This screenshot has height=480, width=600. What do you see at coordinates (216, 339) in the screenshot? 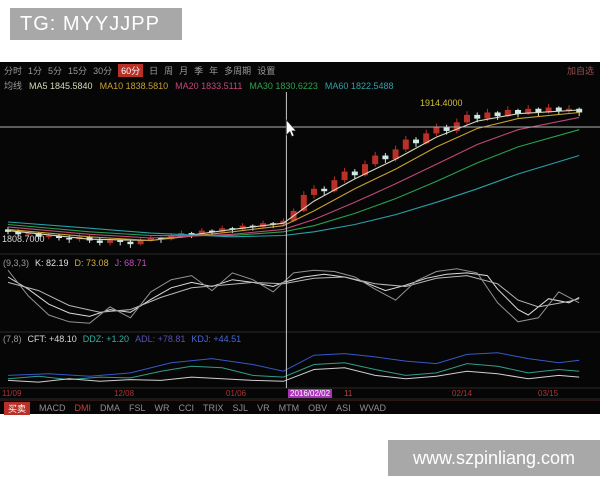
I see `oscillator-value-4: KDJ: +44.51` at bounding box center [216, 339].